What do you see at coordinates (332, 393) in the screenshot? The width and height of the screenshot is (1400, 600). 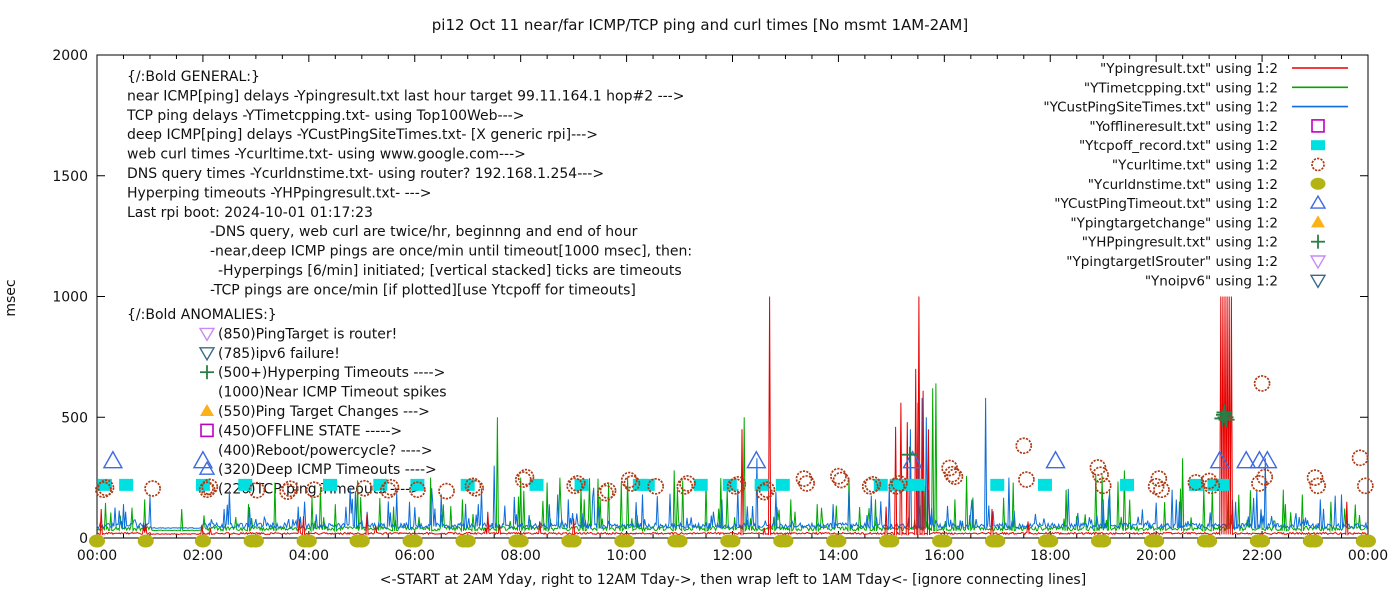 I see `svg-text: (1000)Near ICMP Timeout spikes` at bounding box center [332, 393].